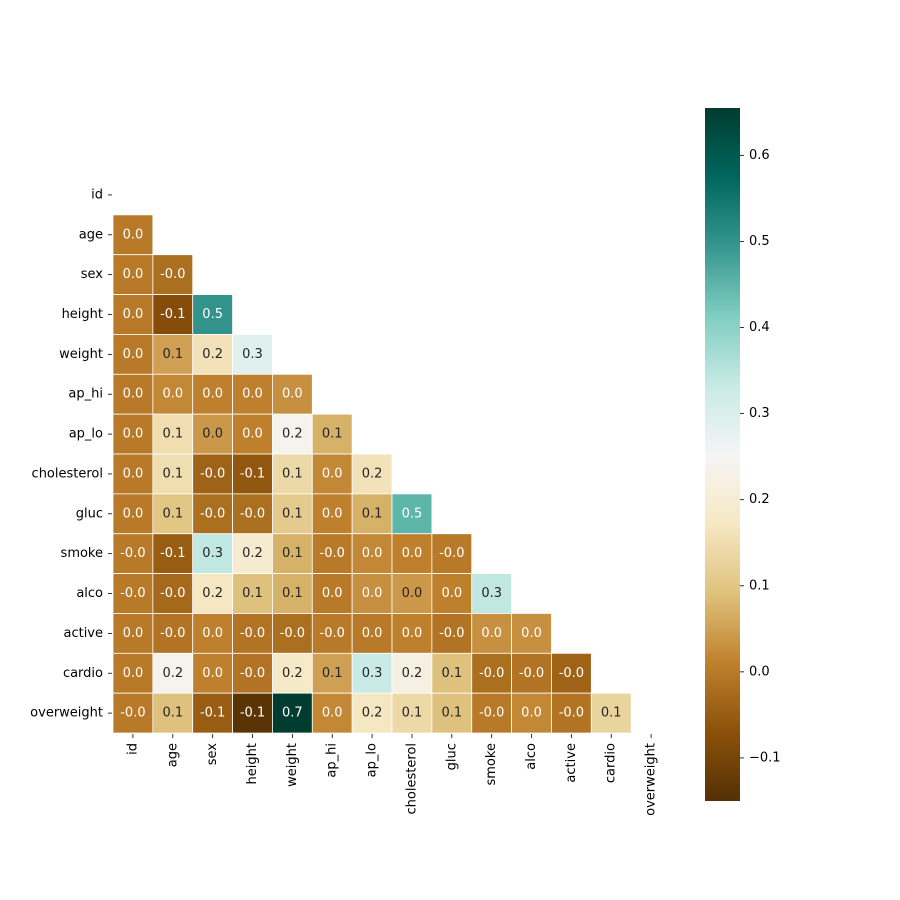 The image size is (900, 900). What do you see at coordinates (133, 514) in the screenshot?
I see `cell-gluc-id` at bounding box center [133, 514].